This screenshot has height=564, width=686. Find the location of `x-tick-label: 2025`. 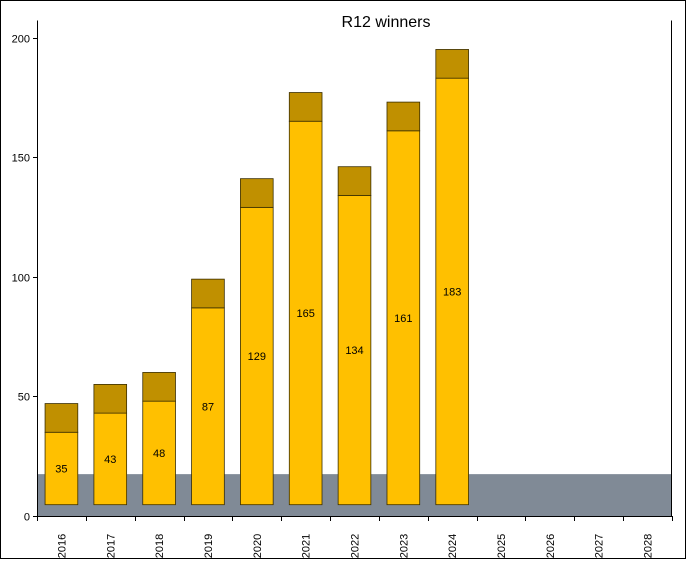

x-tick-label: 2025 is located at coordinates (502, 546).